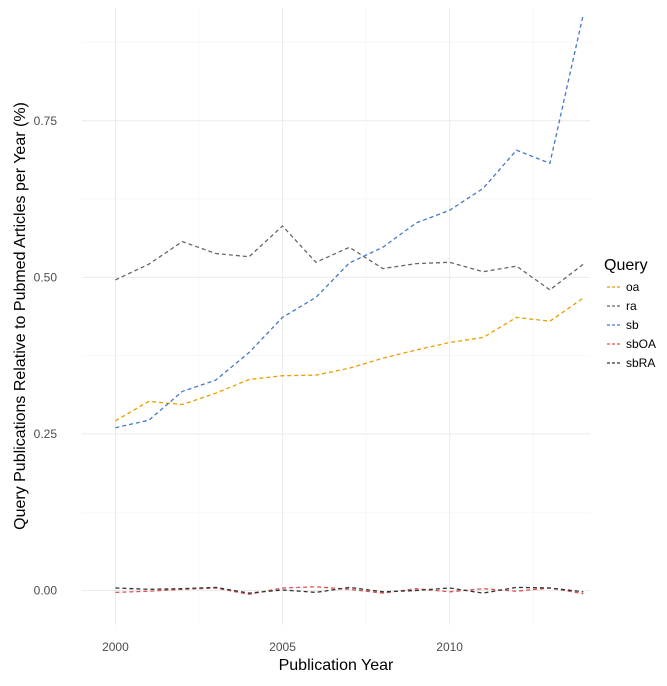 The width and height of the screenshot is (667, 686). Describe the element at coordinates (633, 287) in the screenshot. I see `legend-label-oa: oa` at that location.